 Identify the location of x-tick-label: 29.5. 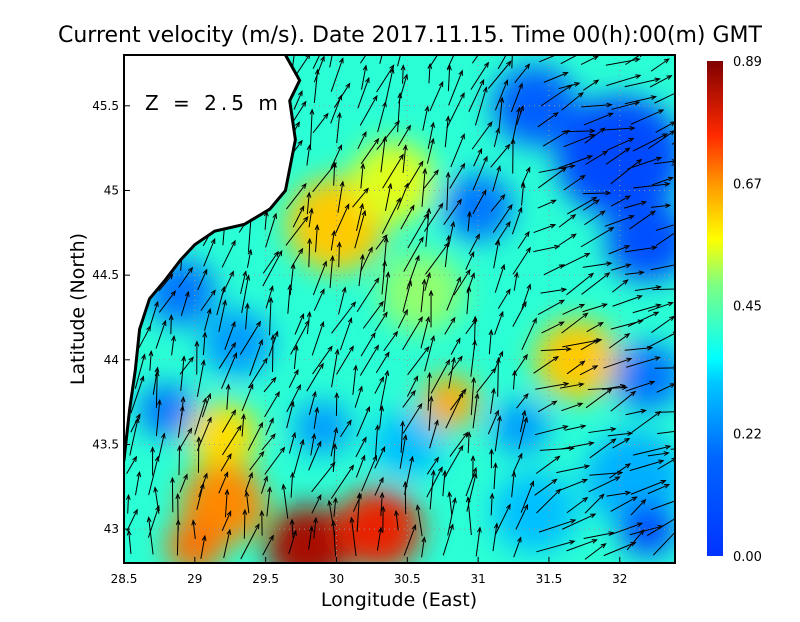
(265, 579).